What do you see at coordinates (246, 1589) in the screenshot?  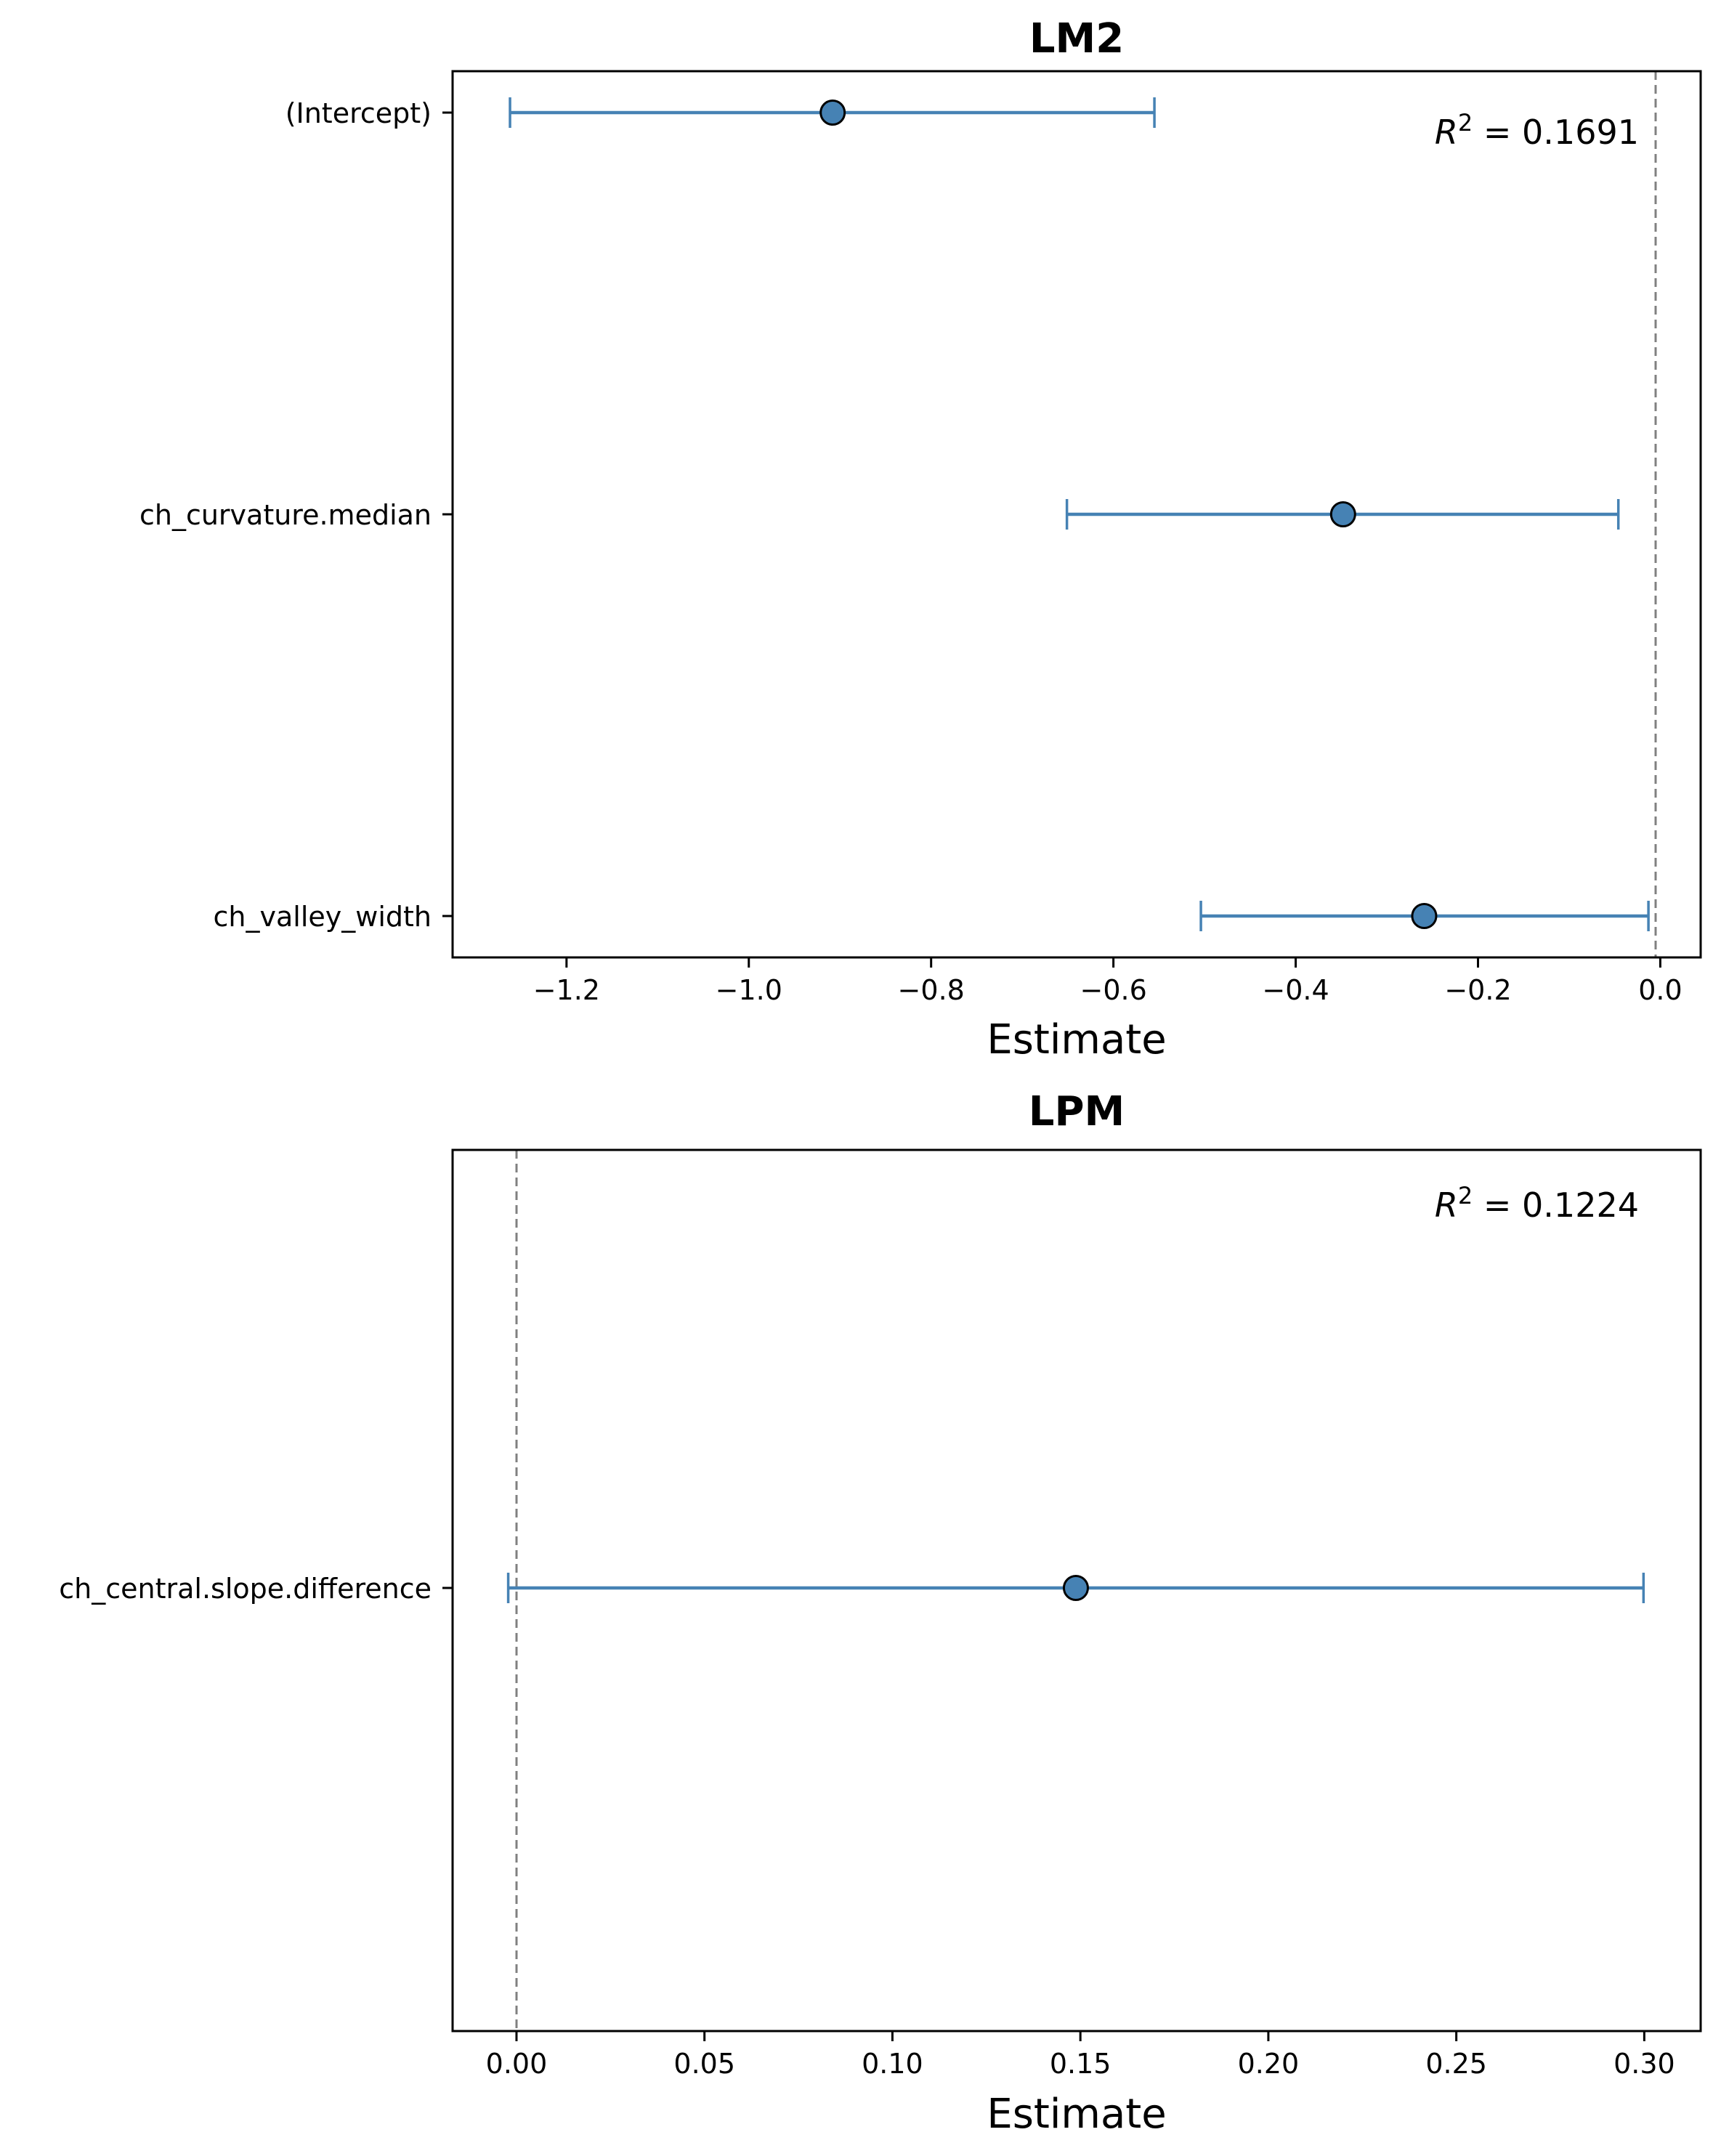 I see `lpm-y-tick-label-0: ch_central.slope.difference` at bounding box center [246, 1589].